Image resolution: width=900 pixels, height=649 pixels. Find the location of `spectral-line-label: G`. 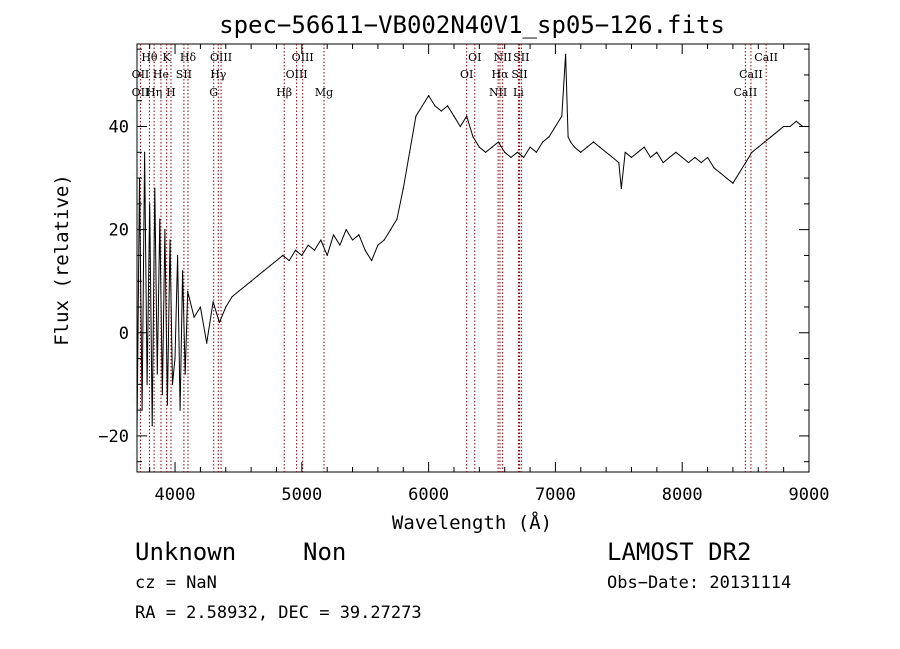

spectral-line-label: G is located at coordinates (213, 92).